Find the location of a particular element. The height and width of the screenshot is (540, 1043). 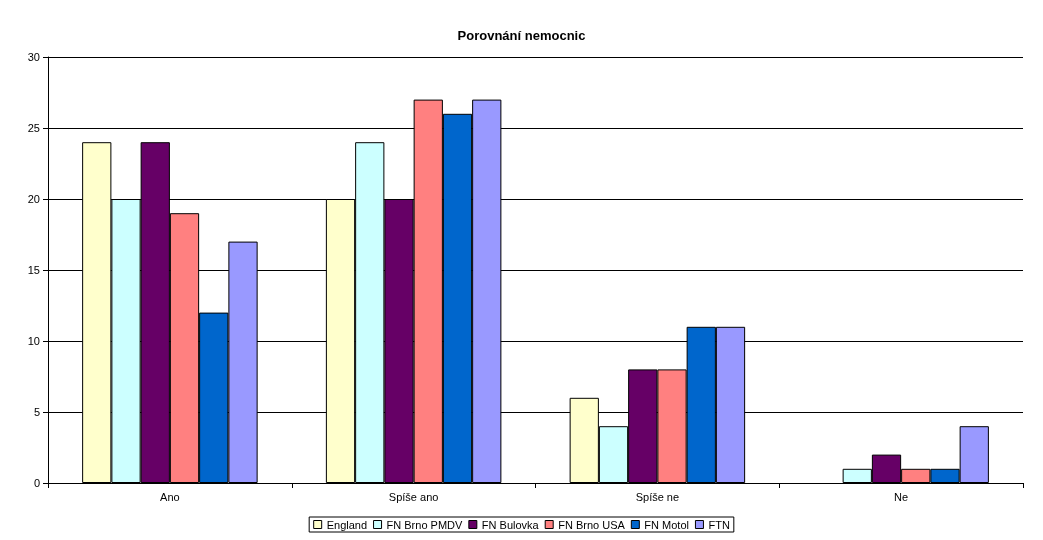

legend-label: FN Bulovka is located at coordinates (510, 524).